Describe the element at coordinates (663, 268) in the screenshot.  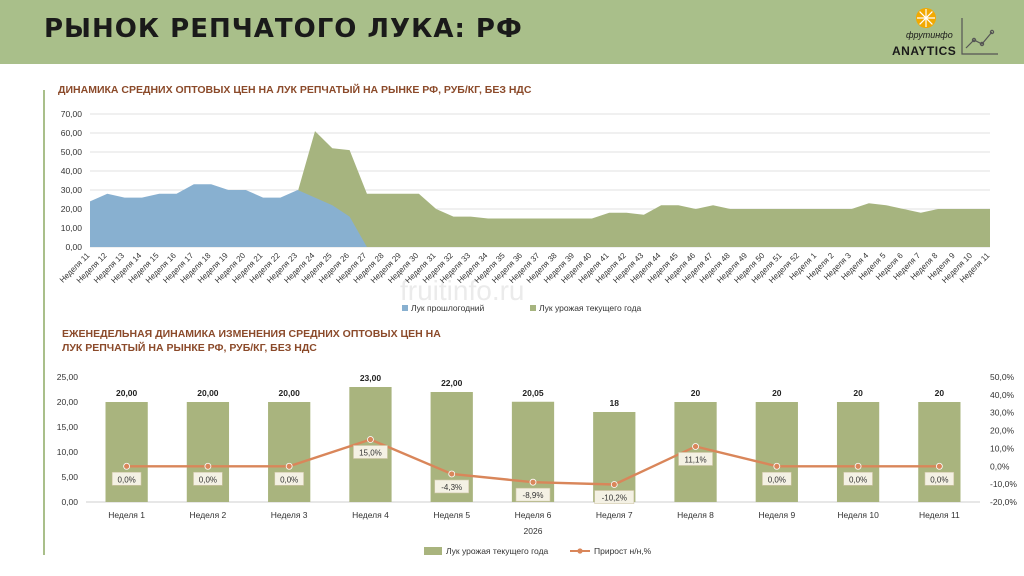
I see `x-tick-label: Неделя 45` at that location.